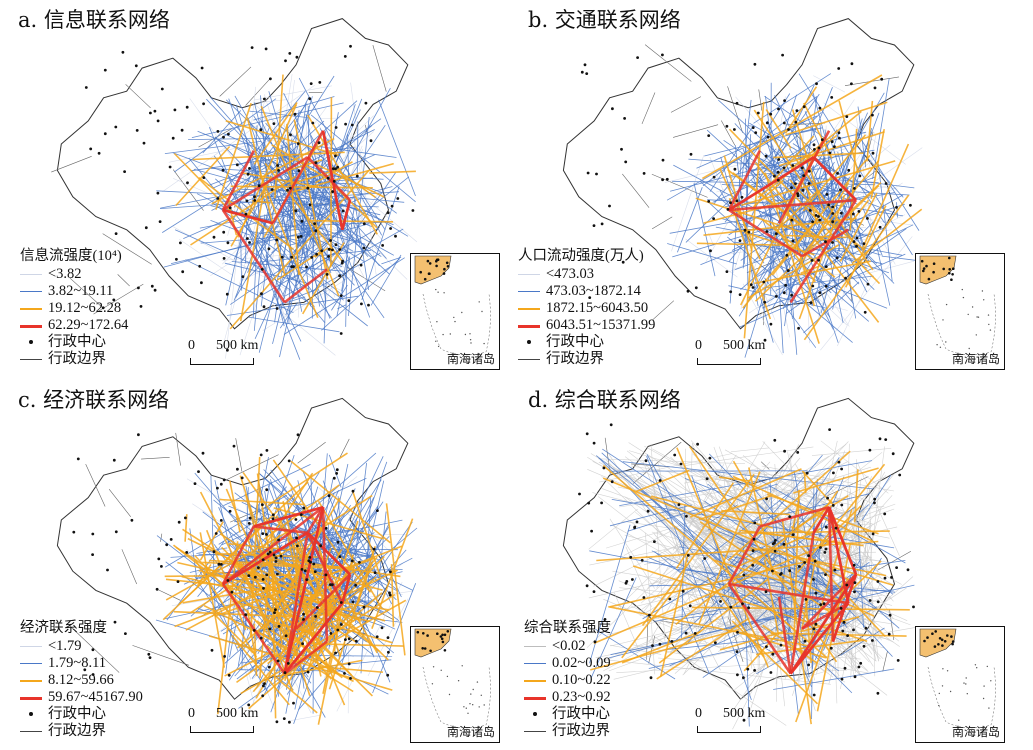 This screenshot has width=1033, height=750. What do you see at coordinates (567, 663) in the screenshot?
I see `legend-class-2: 0.02~0.09` at bounding box center [567, 663].